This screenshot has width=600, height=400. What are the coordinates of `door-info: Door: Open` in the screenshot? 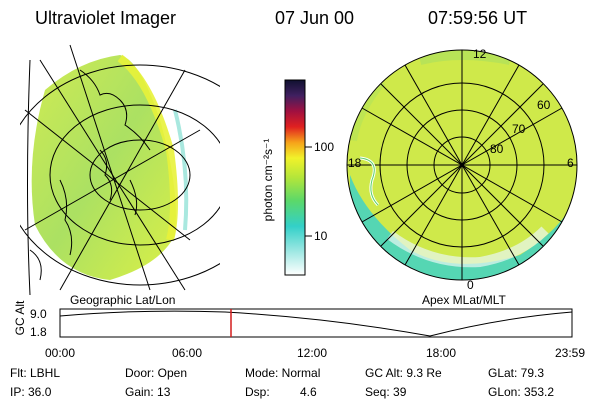 It's located at (156, 373).